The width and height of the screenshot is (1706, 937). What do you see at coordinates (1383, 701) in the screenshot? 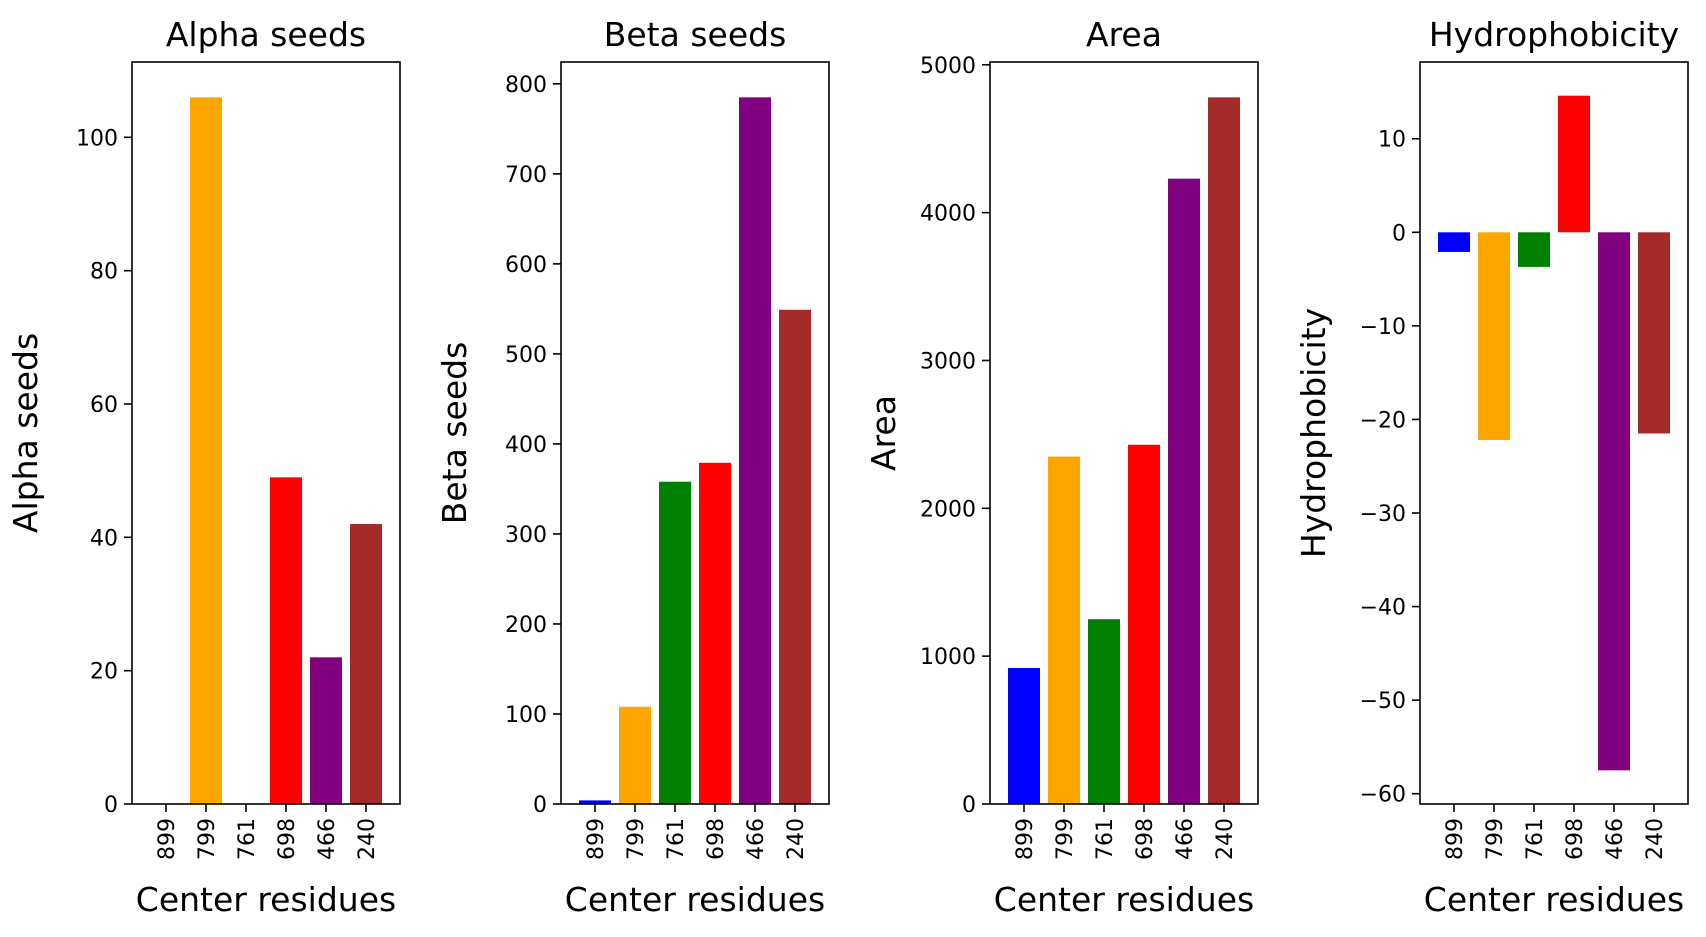
I see `y-tick-label: −50` at bounding box center [1383, 701].